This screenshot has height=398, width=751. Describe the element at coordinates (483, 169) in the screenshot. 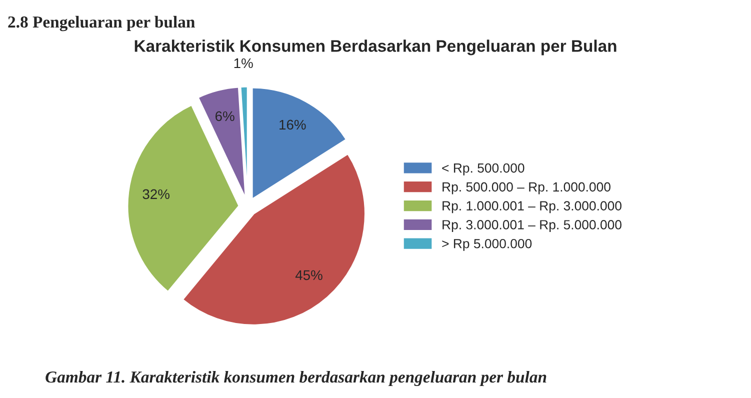

I see `legend-label: < Rp. 500.000` at that location.